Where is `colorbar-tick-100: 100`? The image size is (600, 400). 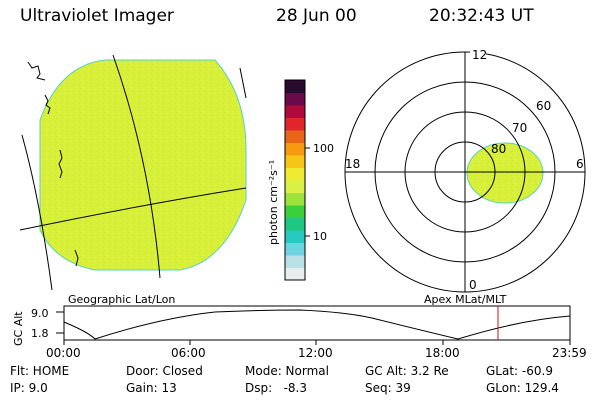
colorbar-tick-100: 100 is located at coordinates (323, 148).